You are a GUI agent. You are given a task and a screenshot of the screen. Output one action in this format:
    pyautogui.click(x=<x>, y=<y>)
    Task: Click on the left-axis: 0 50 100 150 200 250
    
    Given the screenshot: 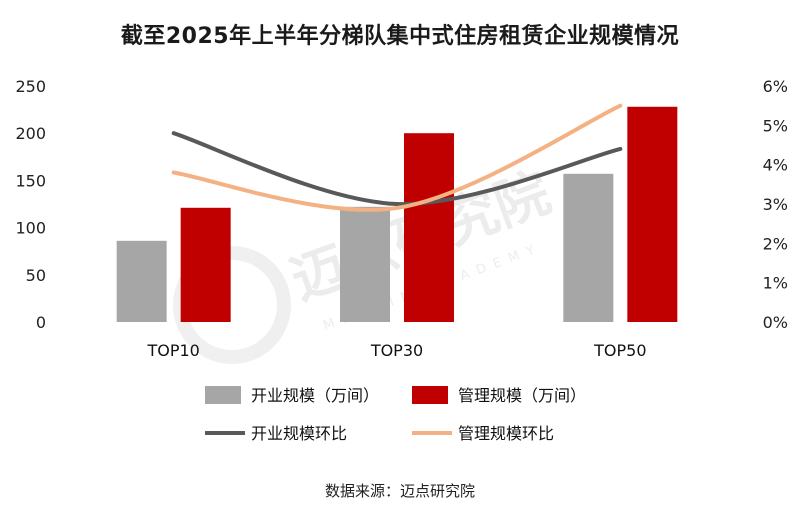 What is the action you would take?
    pyautogui.click(x=30, y=204)
    